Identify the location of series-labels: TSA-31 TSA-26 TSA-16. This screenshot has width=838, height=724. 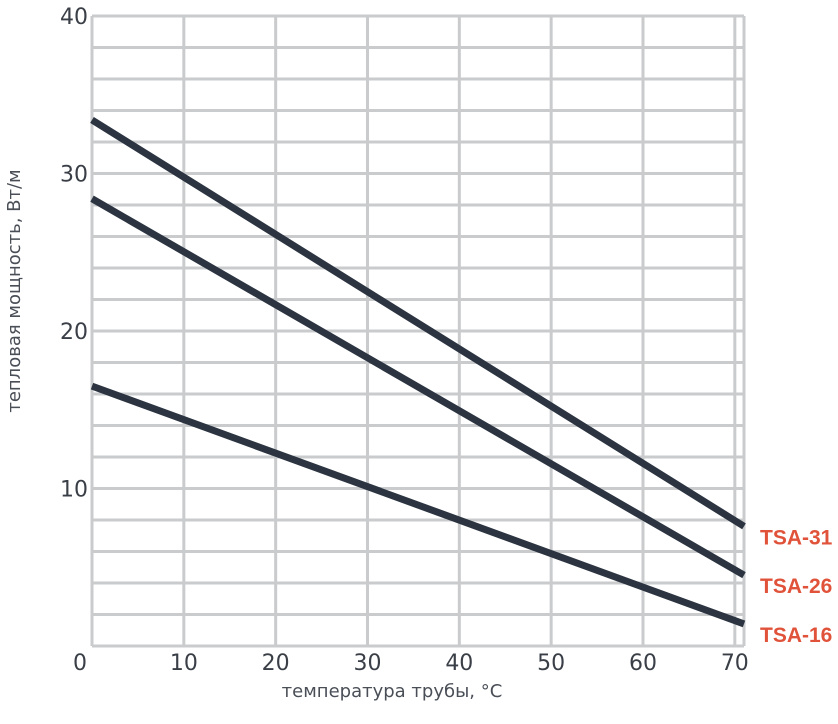
(796, 586).